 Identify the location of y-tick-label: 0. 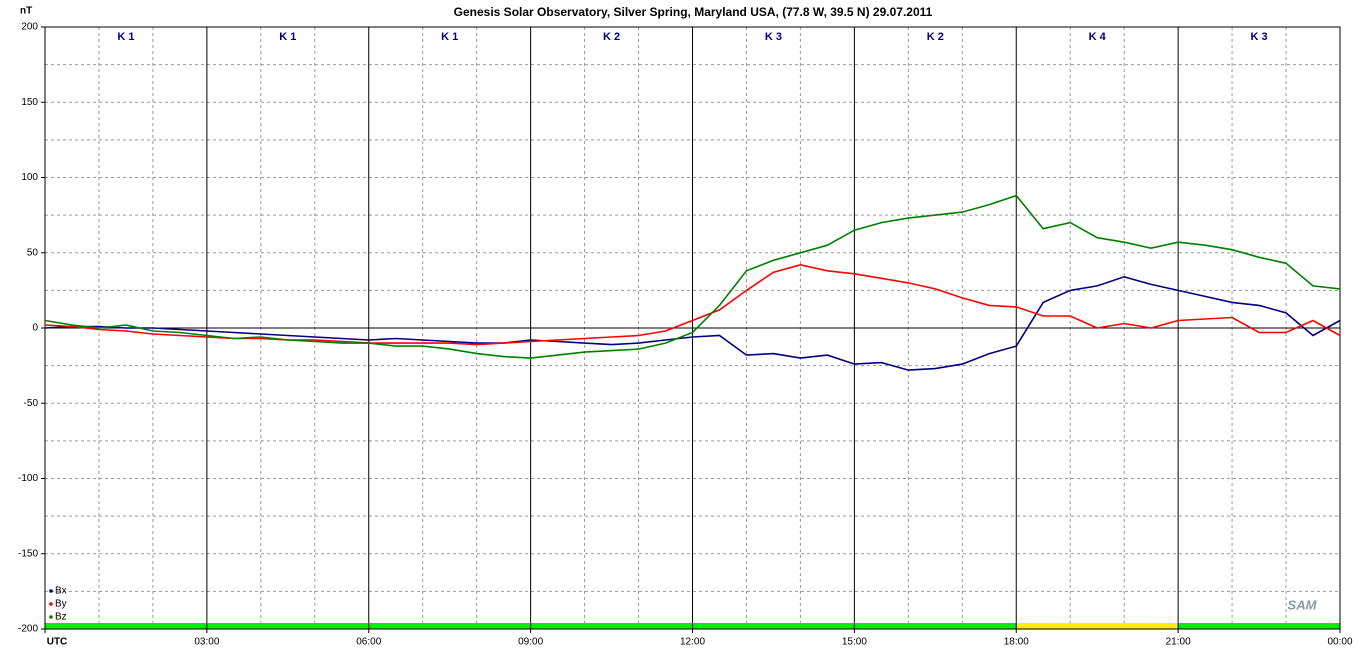
(35, 328).